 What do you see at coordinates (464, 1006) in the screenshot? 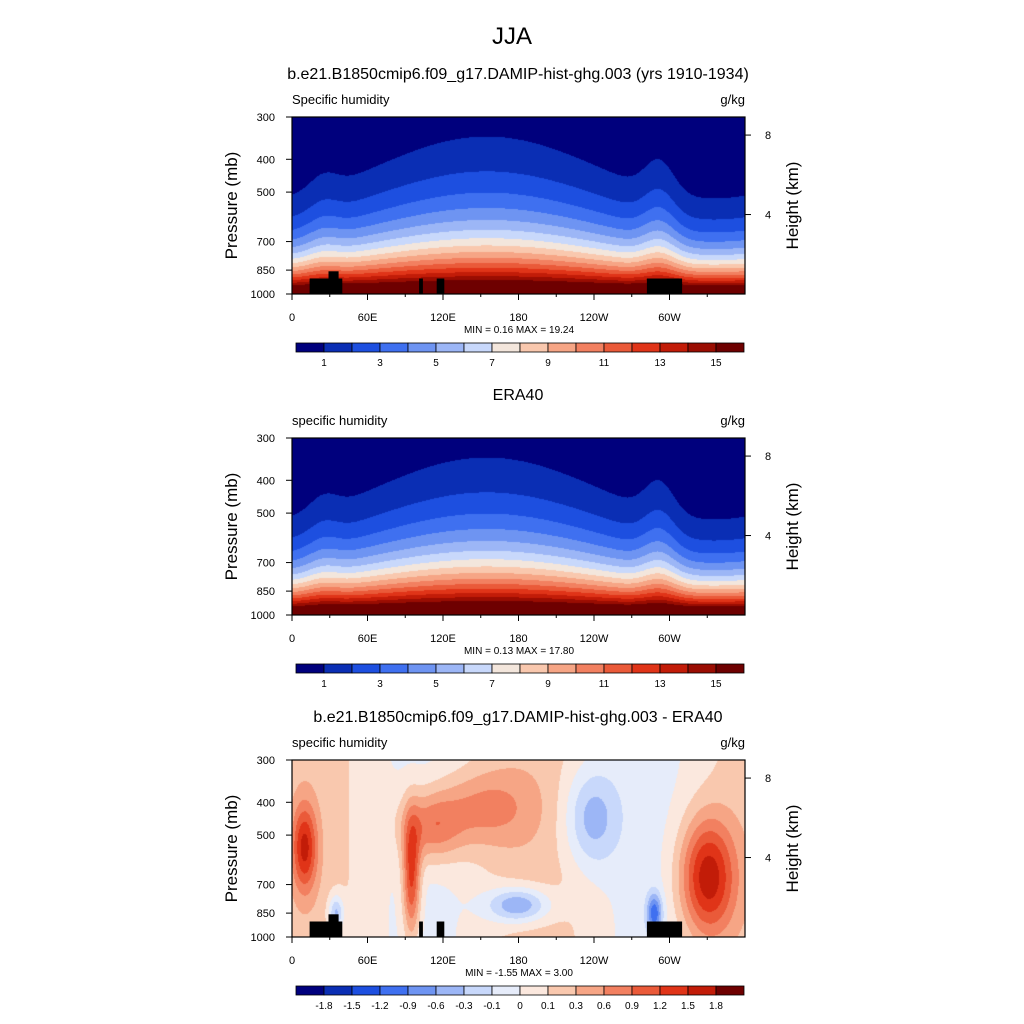
I see `colorbar-label: -0.3` at bounding box center [464, 1006].